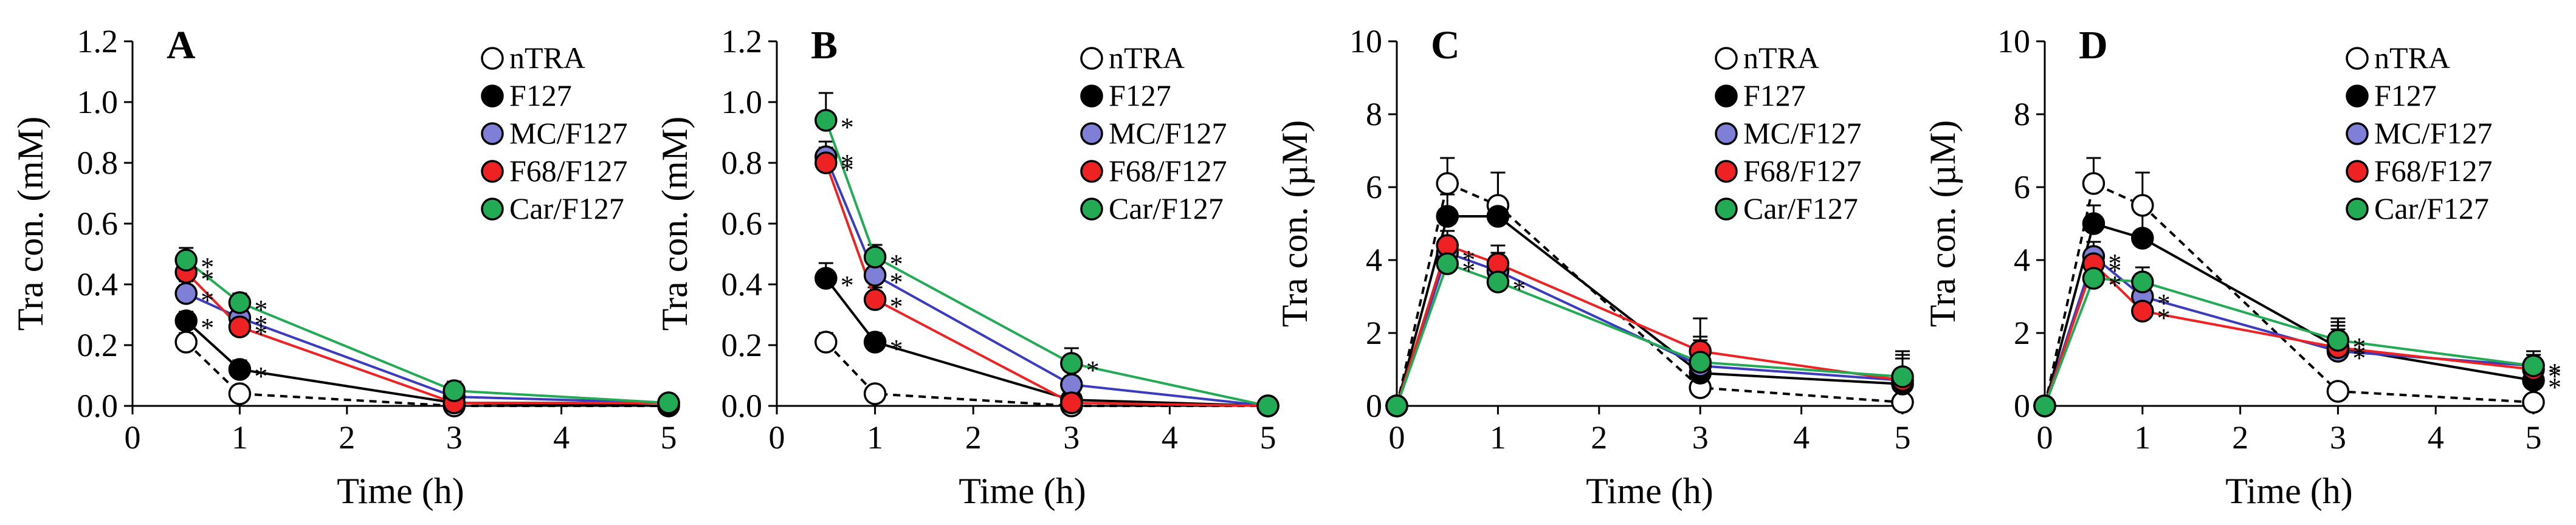 The image size is (2576, 525). What do you see at coordinates (1374, 333) in the screenshot?
I see `y-tick-label: 2` at bounding box center [1374, 333].